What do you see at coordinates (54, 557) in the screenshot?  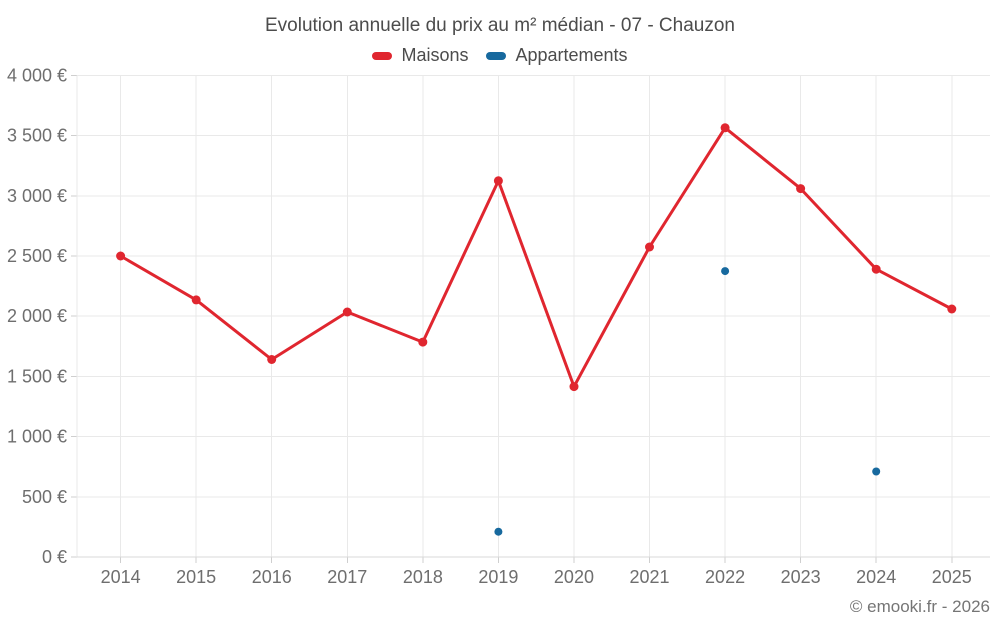 I see `y-tick-label: 0 €` at bounding box center [54, 557].